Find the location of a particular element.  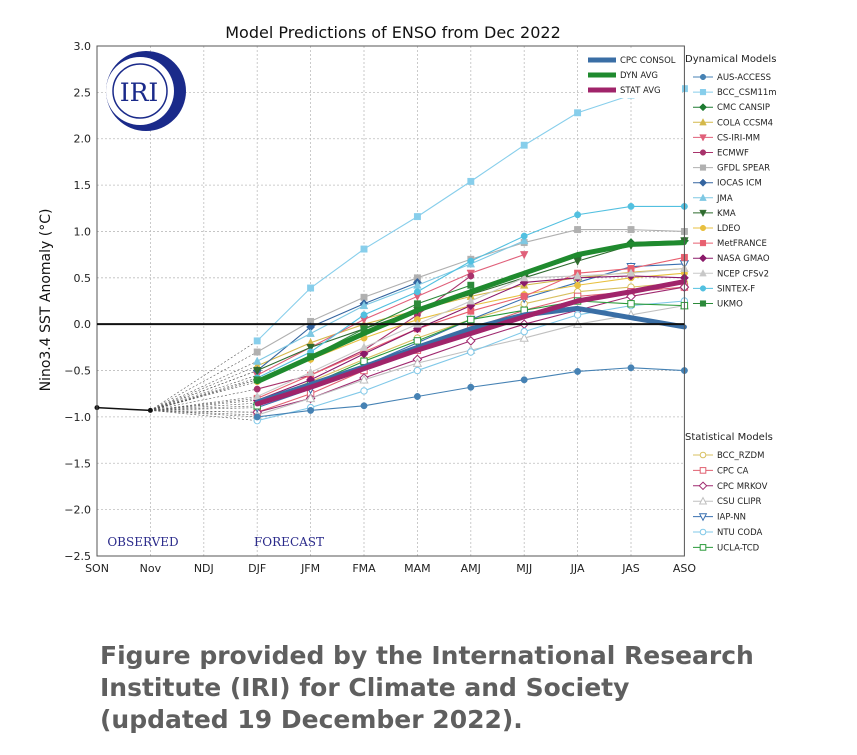

legend-label: UKMO is located at coordinates (730, 305).